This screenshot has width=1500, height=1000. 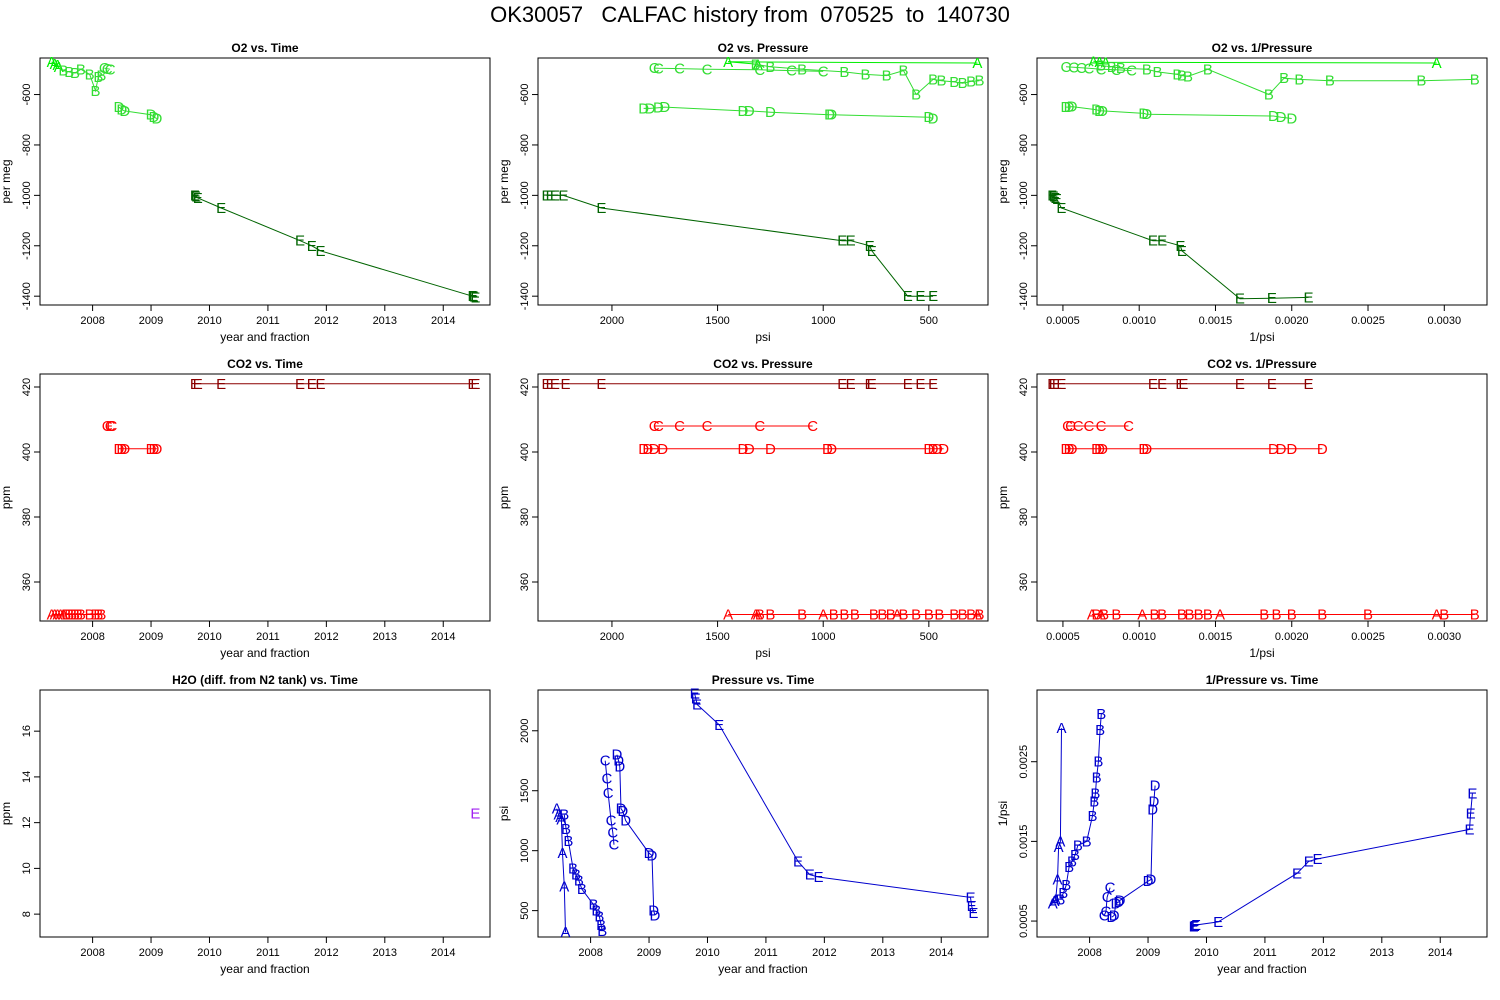 I want to click on y-tick-label: -600, so click(x=525, y=95).